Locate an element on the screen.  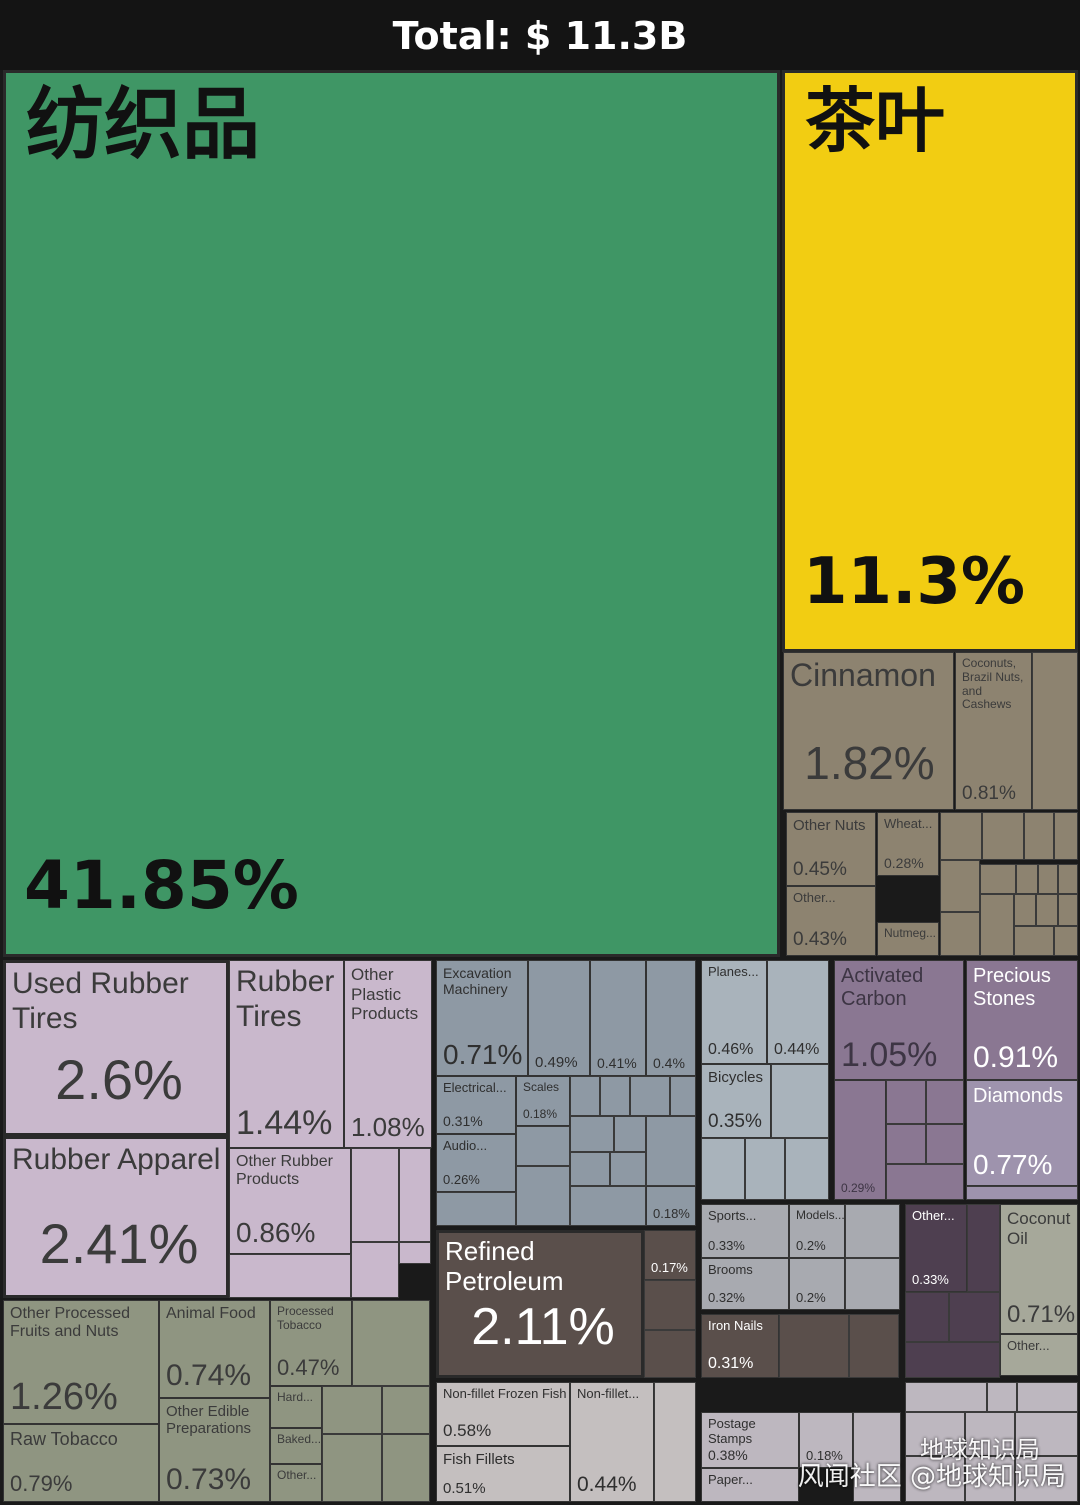
treemap-cell: Used Rubber Tires 2.6% is located at coordinates (116, 1048).